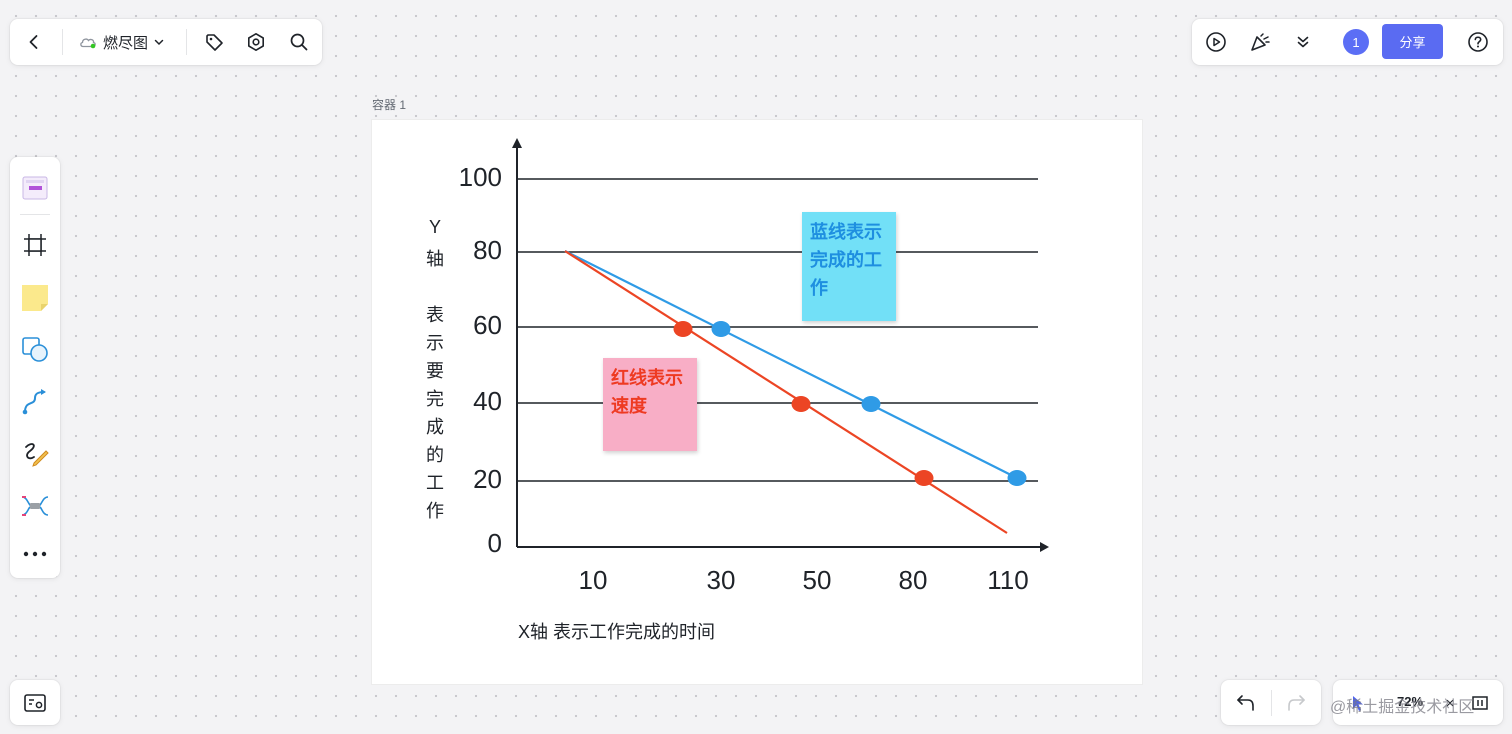 The width and height of the screenshot is (1512, 734). Describe the element at coordinates (35, 367) in the screenshot. I see `left-toolbar` at that location.